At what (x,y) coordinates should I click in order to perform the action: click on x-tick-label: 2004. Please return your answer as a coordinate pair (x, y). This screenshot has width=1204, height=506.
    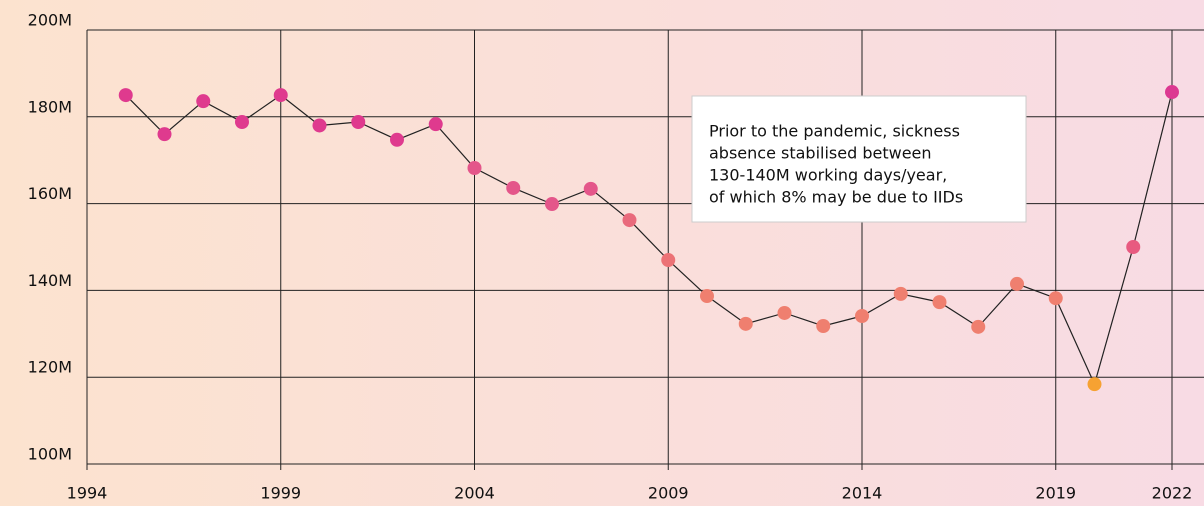
    Looking at the image, I should click on (474, 493).